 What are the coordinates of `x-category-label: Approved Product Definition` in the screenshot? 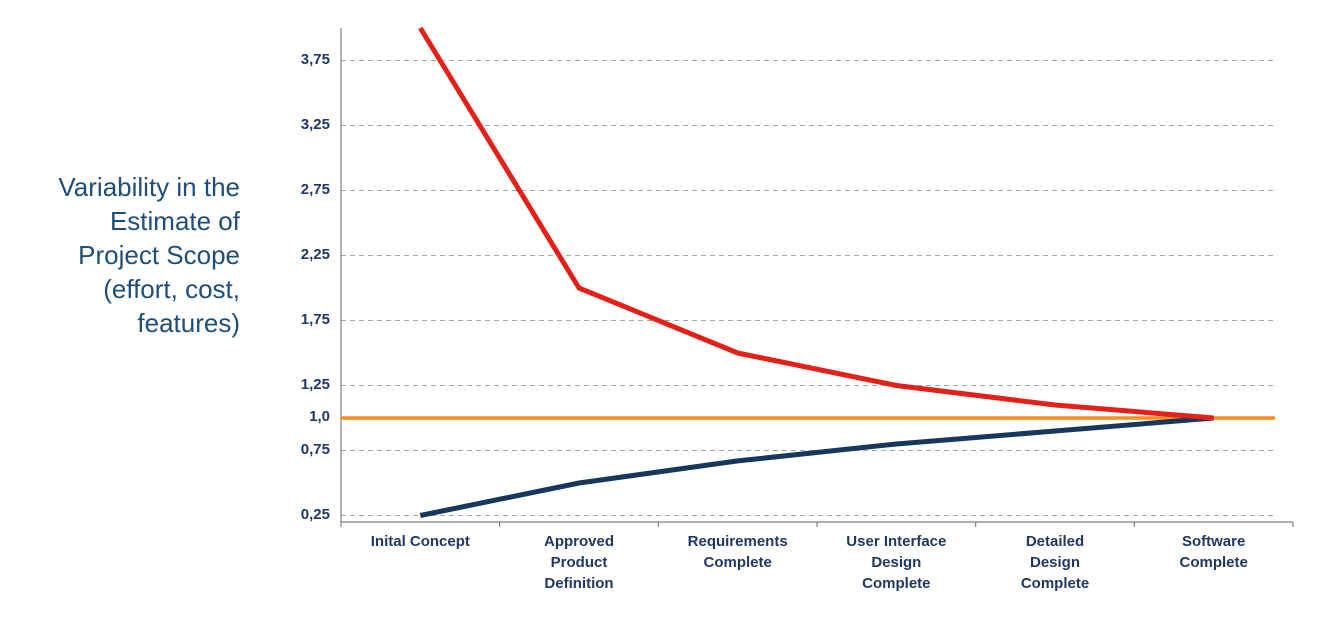 It's located at (578, 562).